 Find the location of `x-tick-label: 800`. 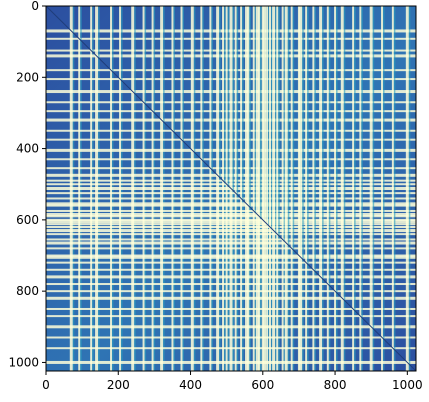

x-tick-label: 800 is located at coordinates (335, 385).